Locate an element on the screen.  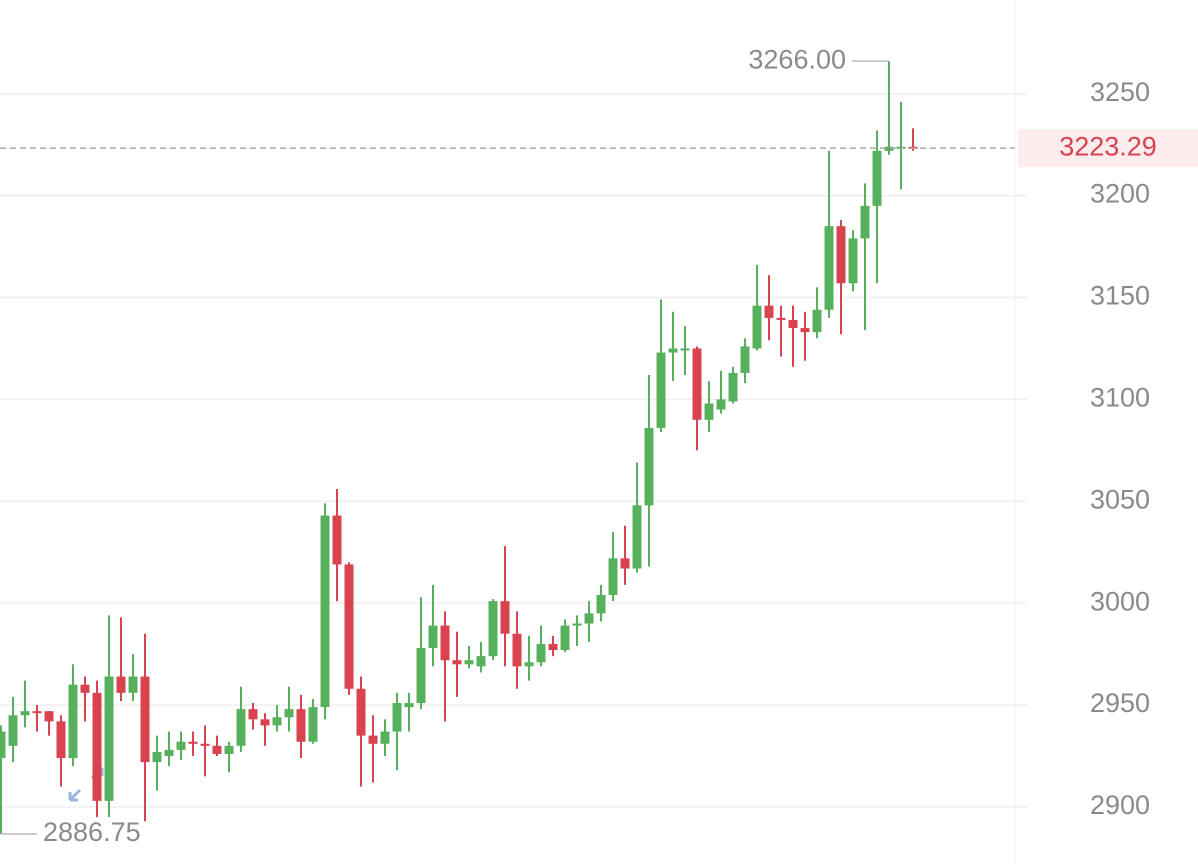
y-tick-label: 3150 is located at coordinates (1120, 296).